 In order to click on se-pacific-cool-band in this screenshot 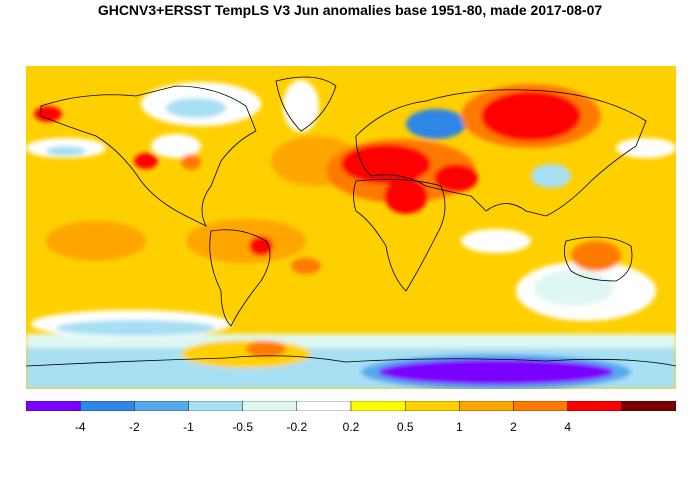, I will do `click(136, 328)`.